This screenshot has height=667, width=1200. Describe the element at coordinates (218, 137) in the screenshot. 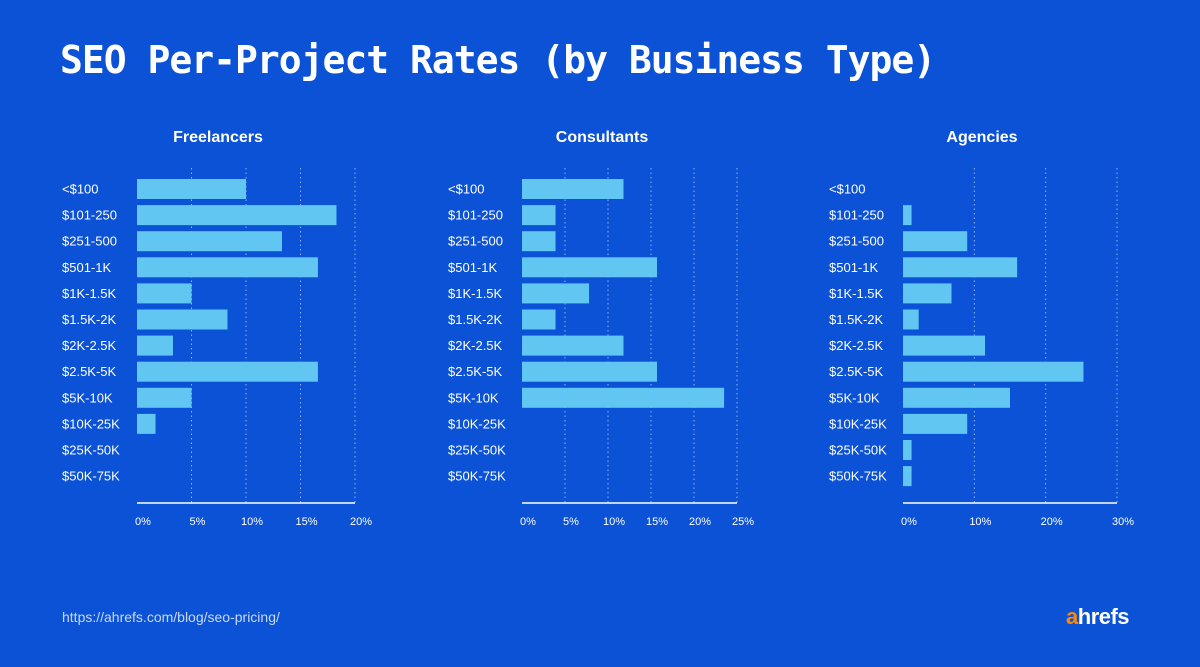

I see `panel-title: Freelancers` at that location.